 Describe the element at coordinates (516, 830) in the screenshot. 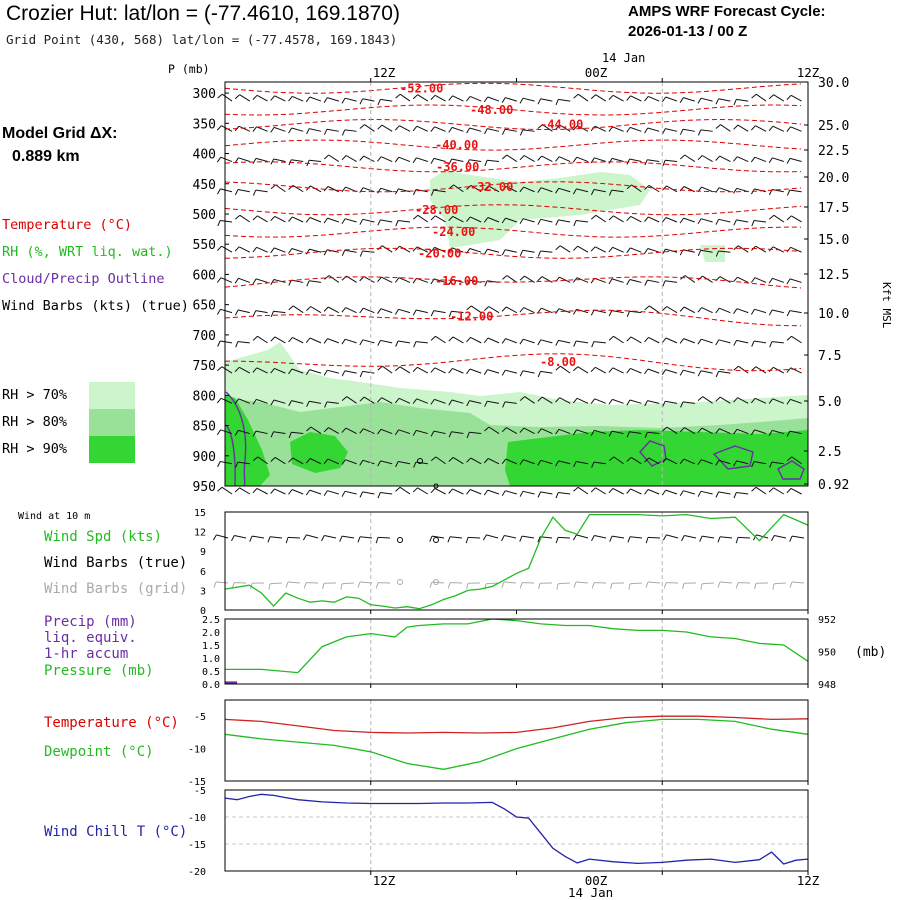

I see `panel-frame` at that location.